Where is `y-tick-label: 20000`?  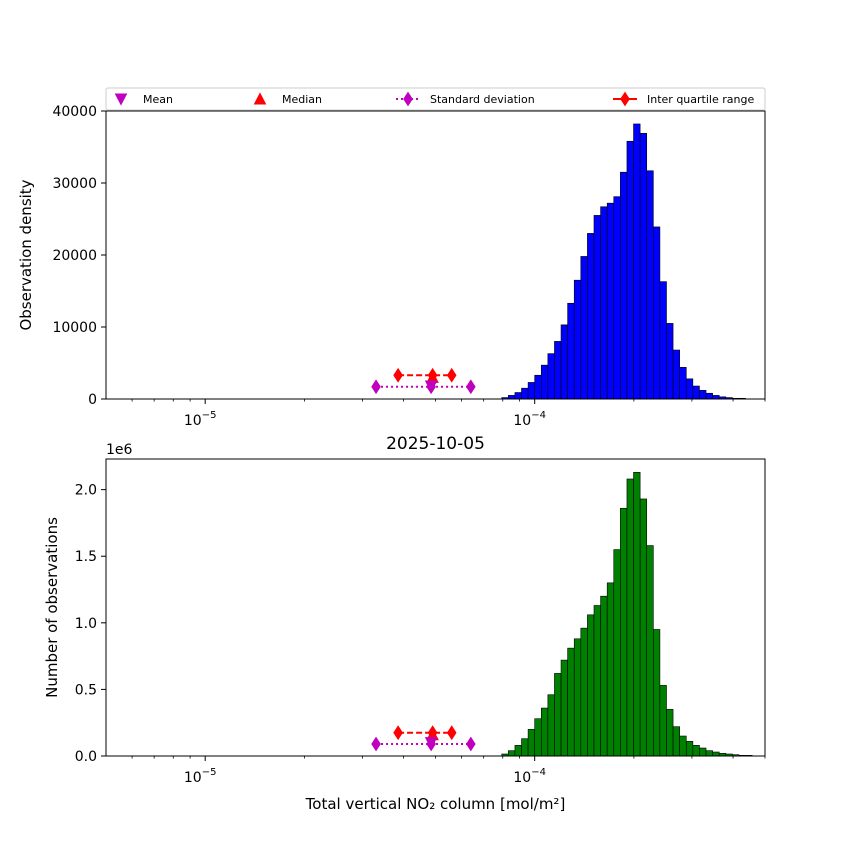 y-tick-label: 20000 is located at coordinates (74, 256).